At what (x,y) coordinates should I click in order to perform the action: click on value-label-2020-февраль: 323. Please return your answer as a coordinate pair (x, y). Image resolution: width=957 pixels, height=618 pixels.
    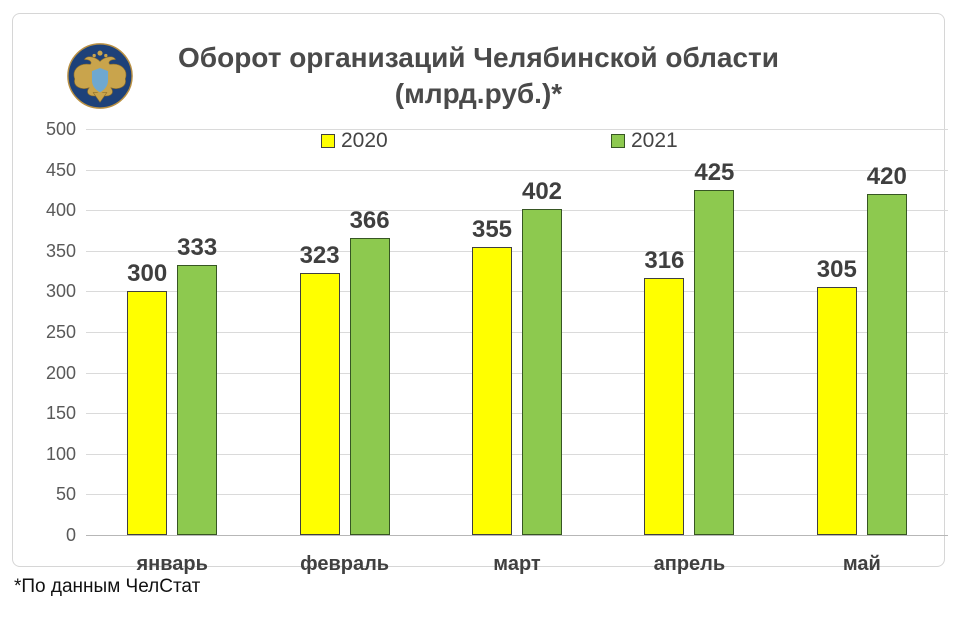
    Looking at the image, I should click on (319, 255).